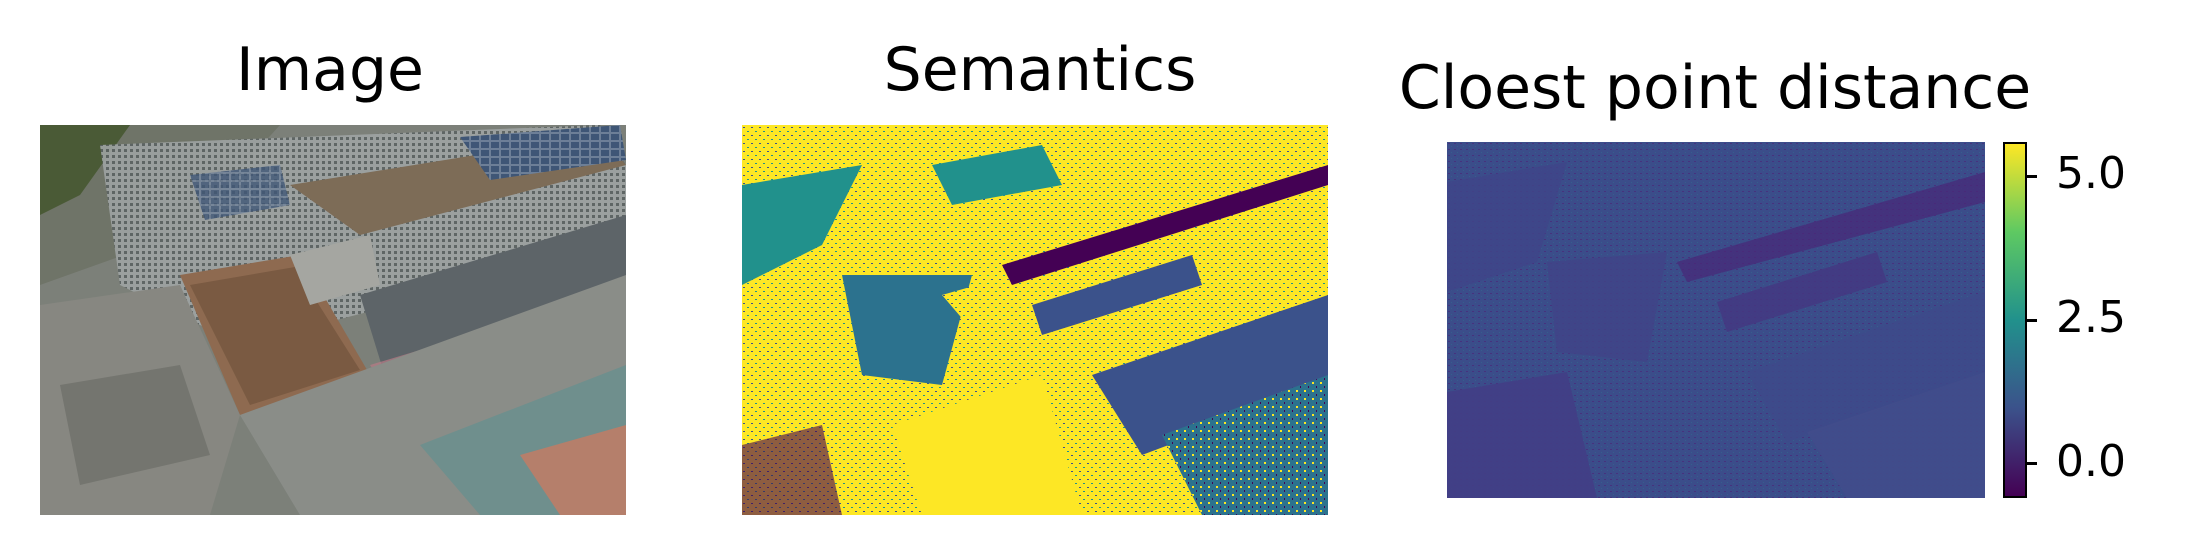 The height and width of the screenshot is (554, 2191). Describe the element at coordinates (2091, 174) in the screenshot. I see `colorbar-tick-label: 5.0` at that location.